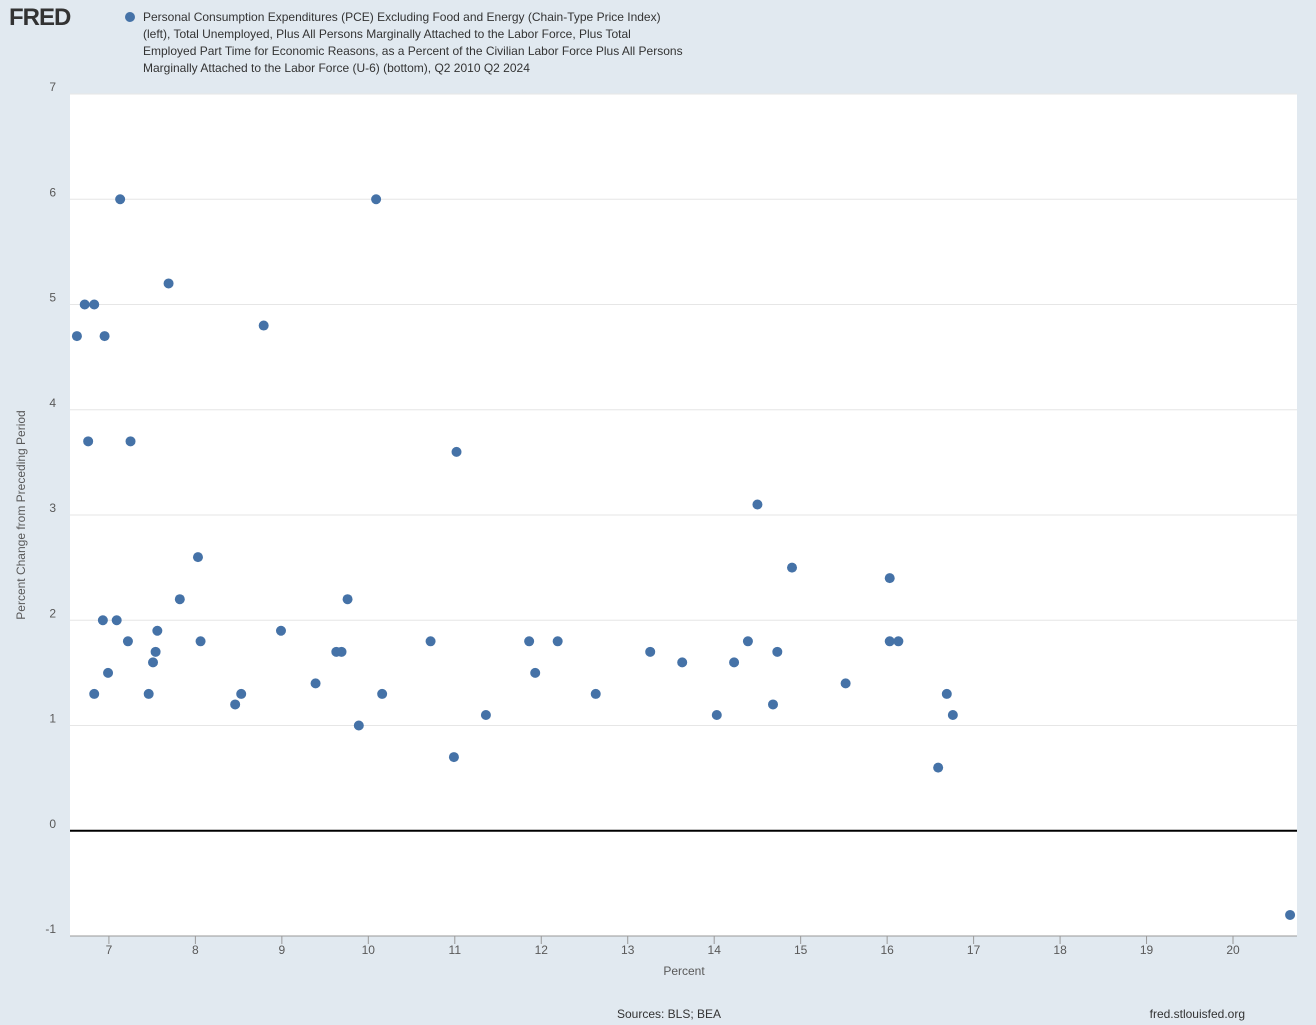 Image resolution: width=1316 pixels, height=1025 pixels. I want to click on y-tick-label: 5, so click(52, 298).